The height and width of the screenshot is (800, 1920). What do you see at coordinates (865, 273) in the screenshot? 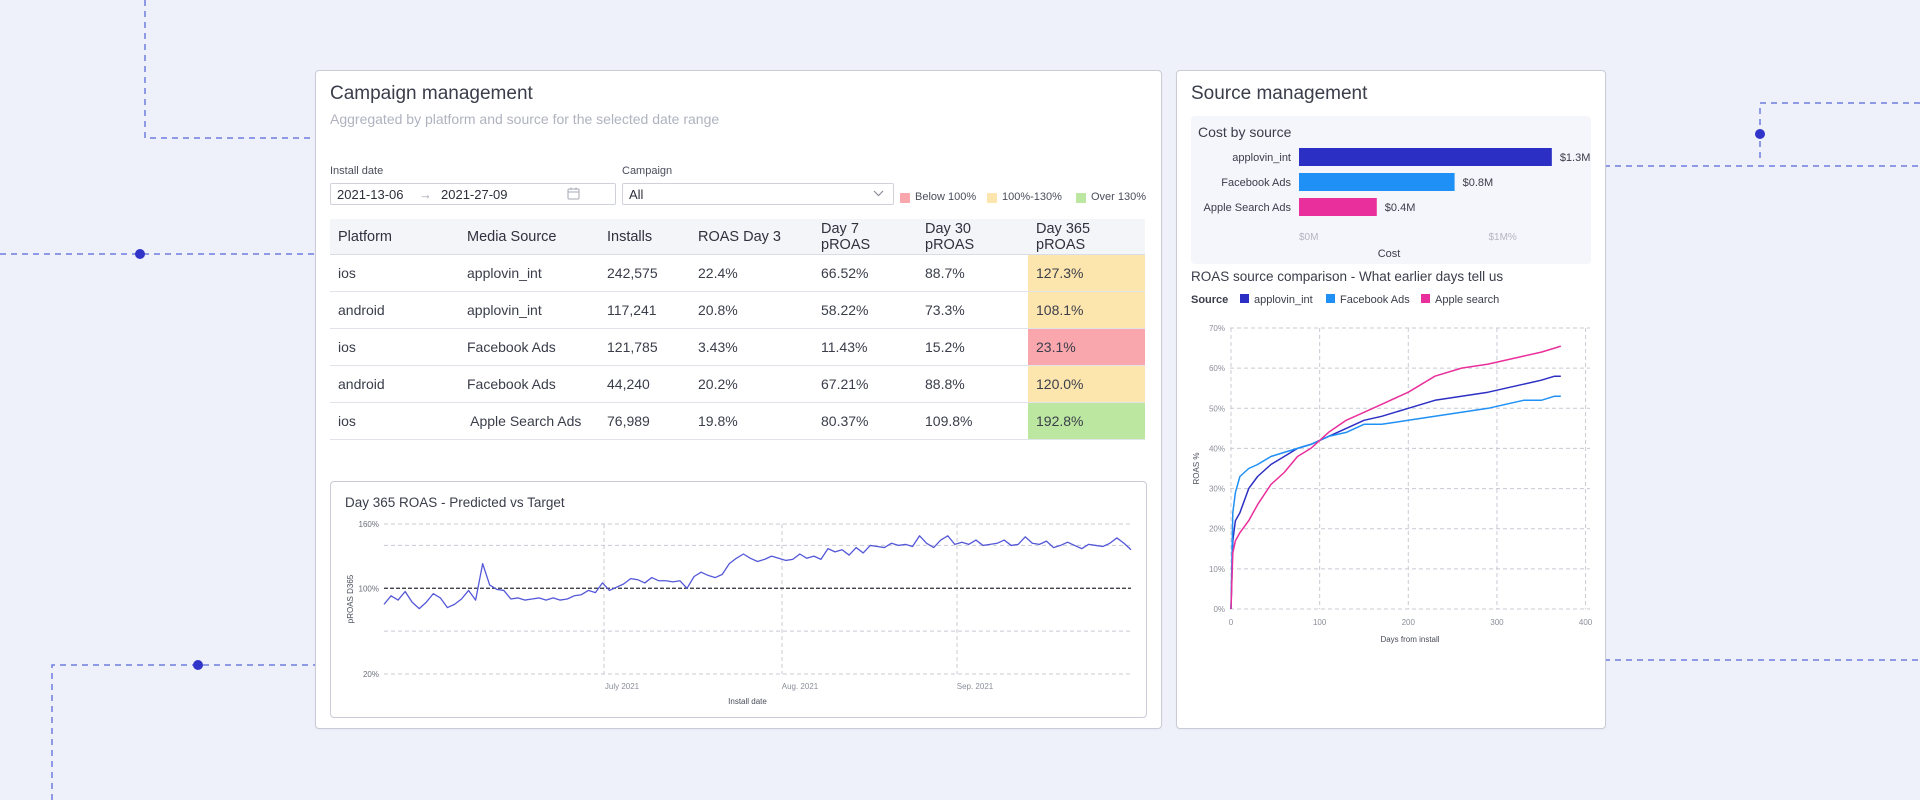
I see `cell-day7: 66.52%` at bounding box center [865, 273].